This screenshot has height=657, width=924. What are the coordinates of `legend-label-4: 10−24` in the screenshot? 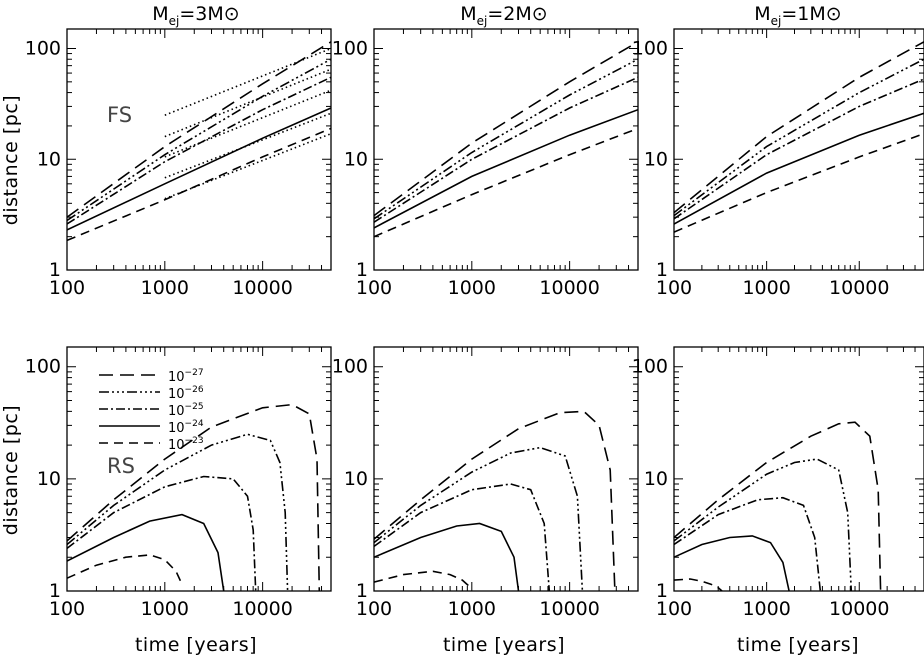 It's located at (186, 427).